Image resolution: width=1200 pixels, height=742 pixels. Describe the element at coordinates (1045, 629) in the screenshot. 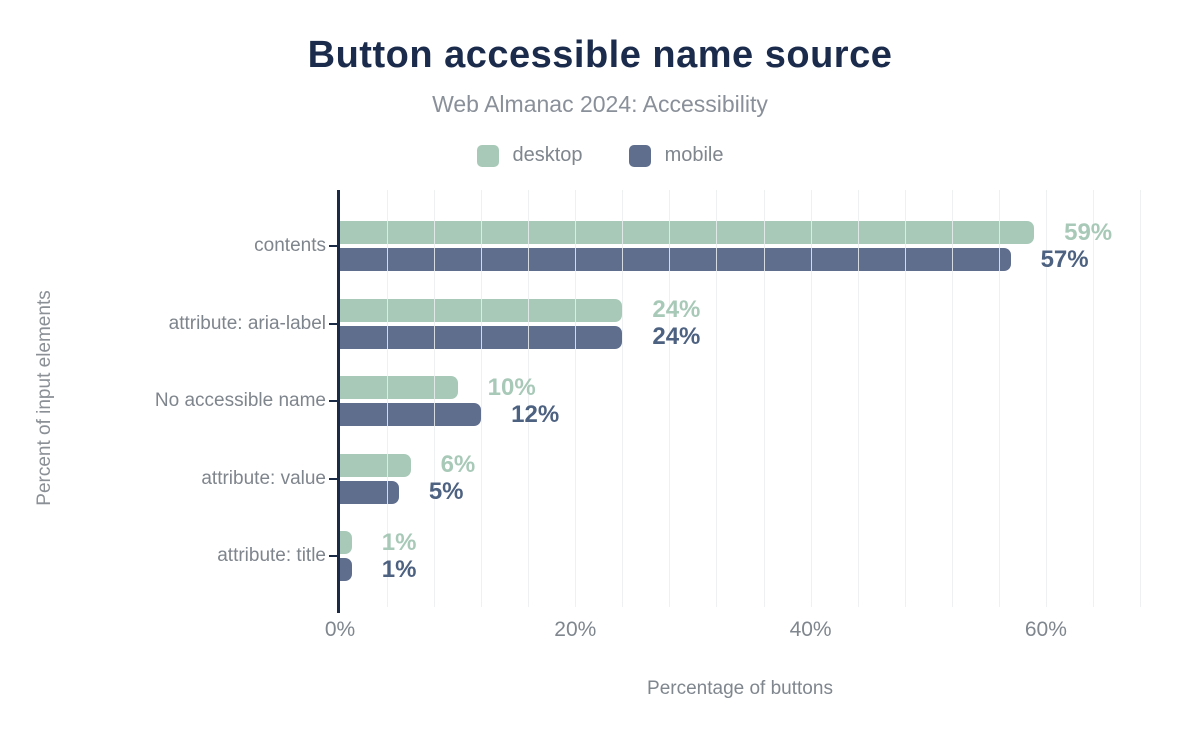

I see `x-tick-label: 60%` at that location.